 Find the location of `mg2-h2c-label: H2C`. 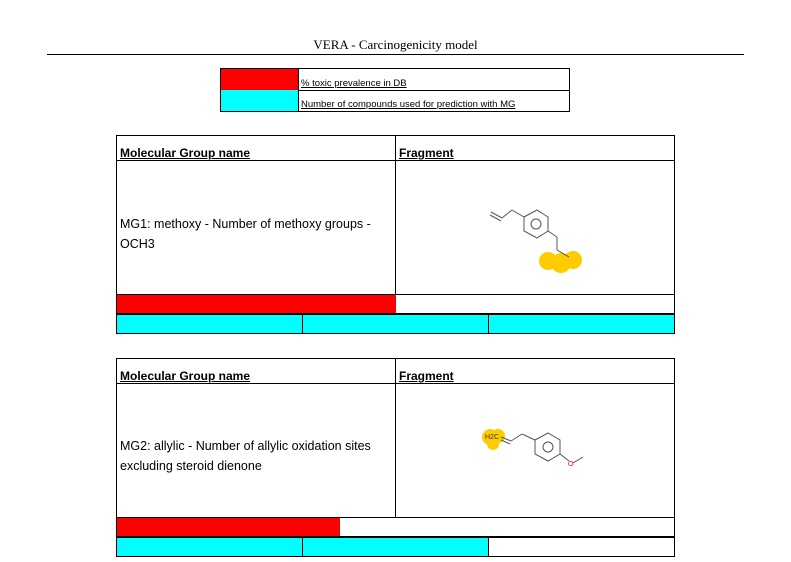

mg2-h2c-label: H2C is located at coordinates (492, 437).